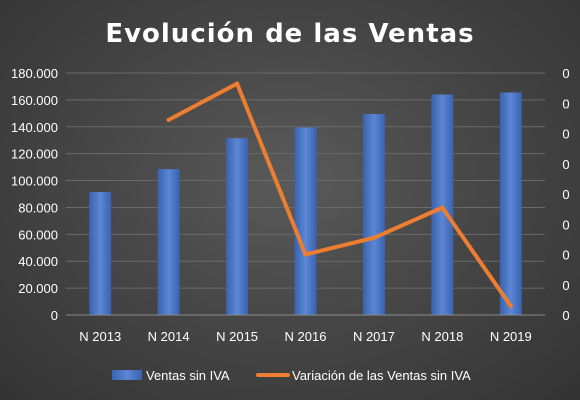 This screenshot has width=580, height=400. Describe the element at coordinates (381, 375) in the screenshot. I see `legend-label-line: Variación de las Ventas sin IVA` at that location.